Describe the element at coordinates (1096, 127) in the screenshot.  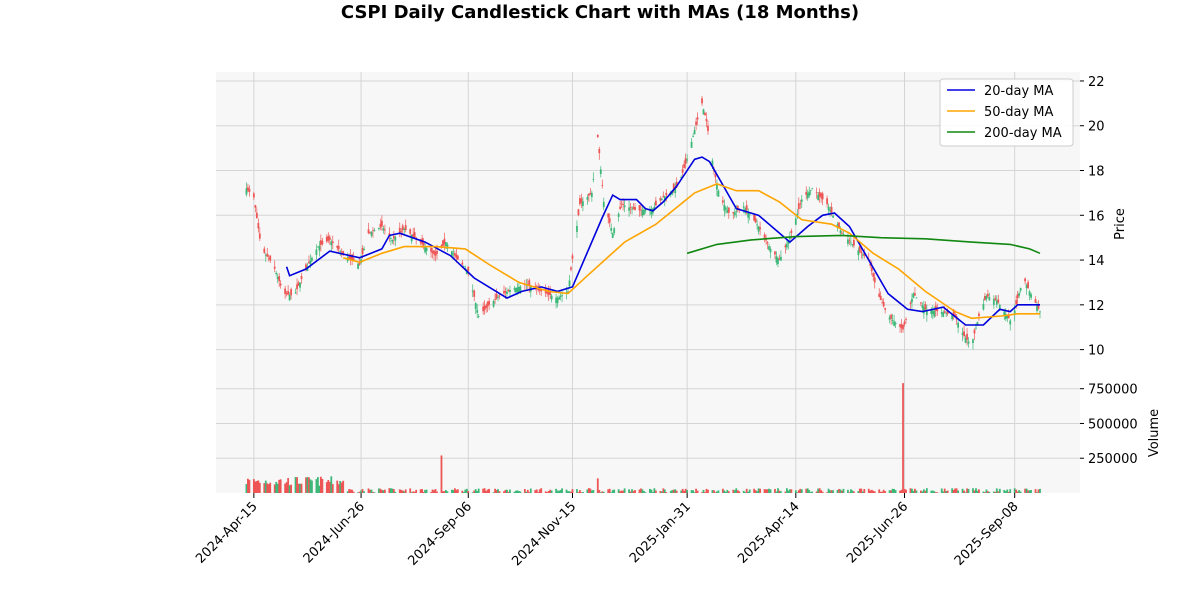
I see `price-tick-label: 20` at that location.